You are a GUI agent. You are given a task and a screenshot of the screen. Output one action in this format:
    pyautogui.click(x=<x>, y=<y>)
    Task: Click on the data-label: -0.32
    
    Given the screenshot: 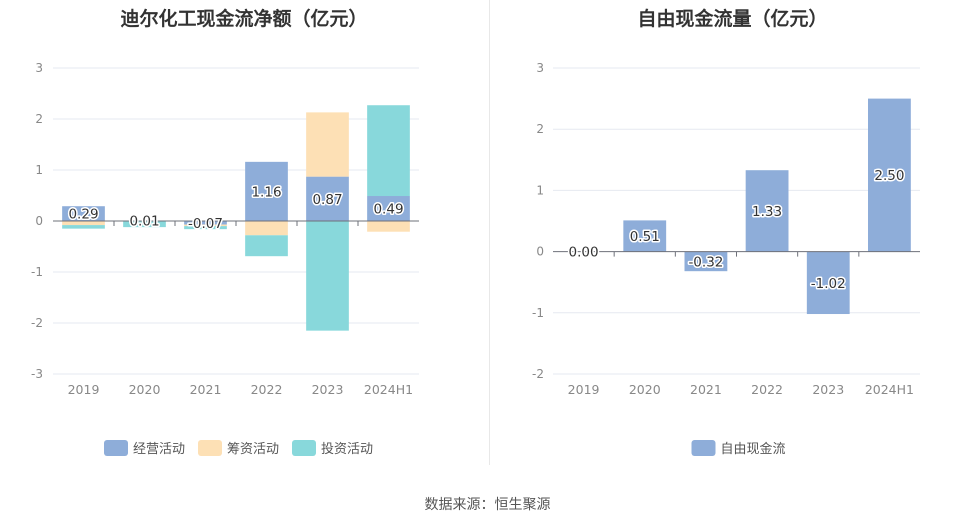 What is the action you would take?
    pyautogui.click(x=705, y=262)
    